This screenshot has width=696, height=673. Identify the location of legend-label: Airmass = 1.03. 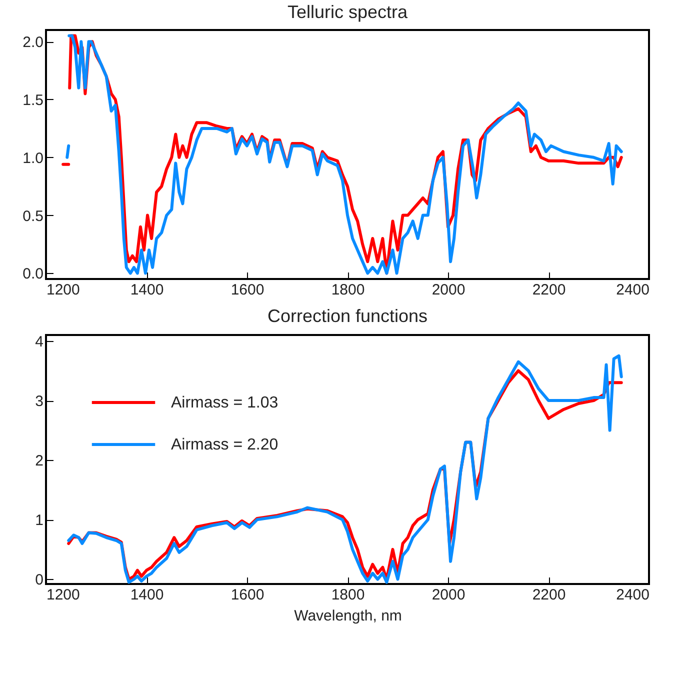
(224, 403).